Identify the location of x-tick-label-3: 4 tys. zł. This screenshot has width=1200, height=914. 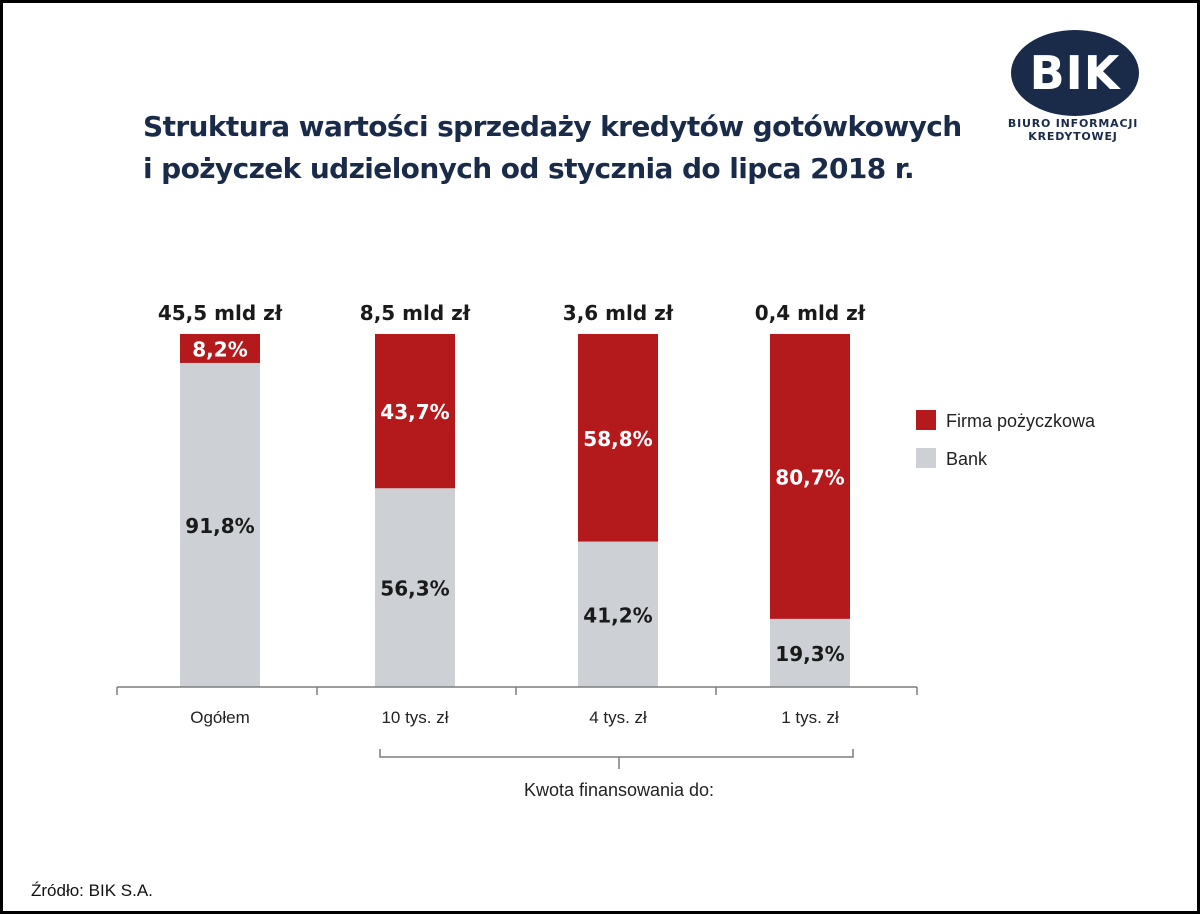
(618, 717).